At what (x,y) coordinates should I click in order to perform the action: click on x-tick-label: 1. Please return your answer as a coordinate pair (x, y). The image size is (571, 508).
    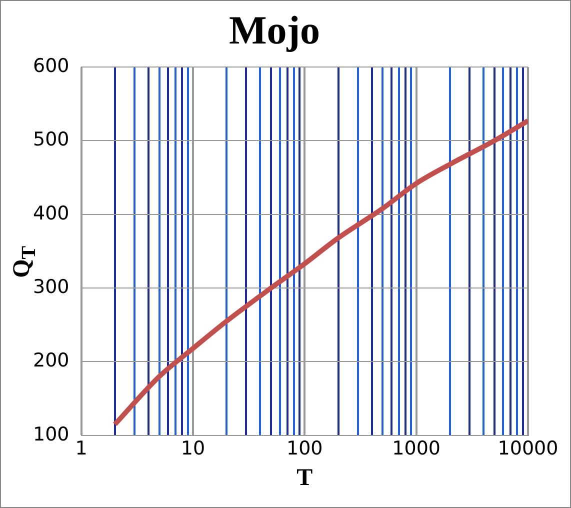
    Looking at the image, I should click on (81, 449).